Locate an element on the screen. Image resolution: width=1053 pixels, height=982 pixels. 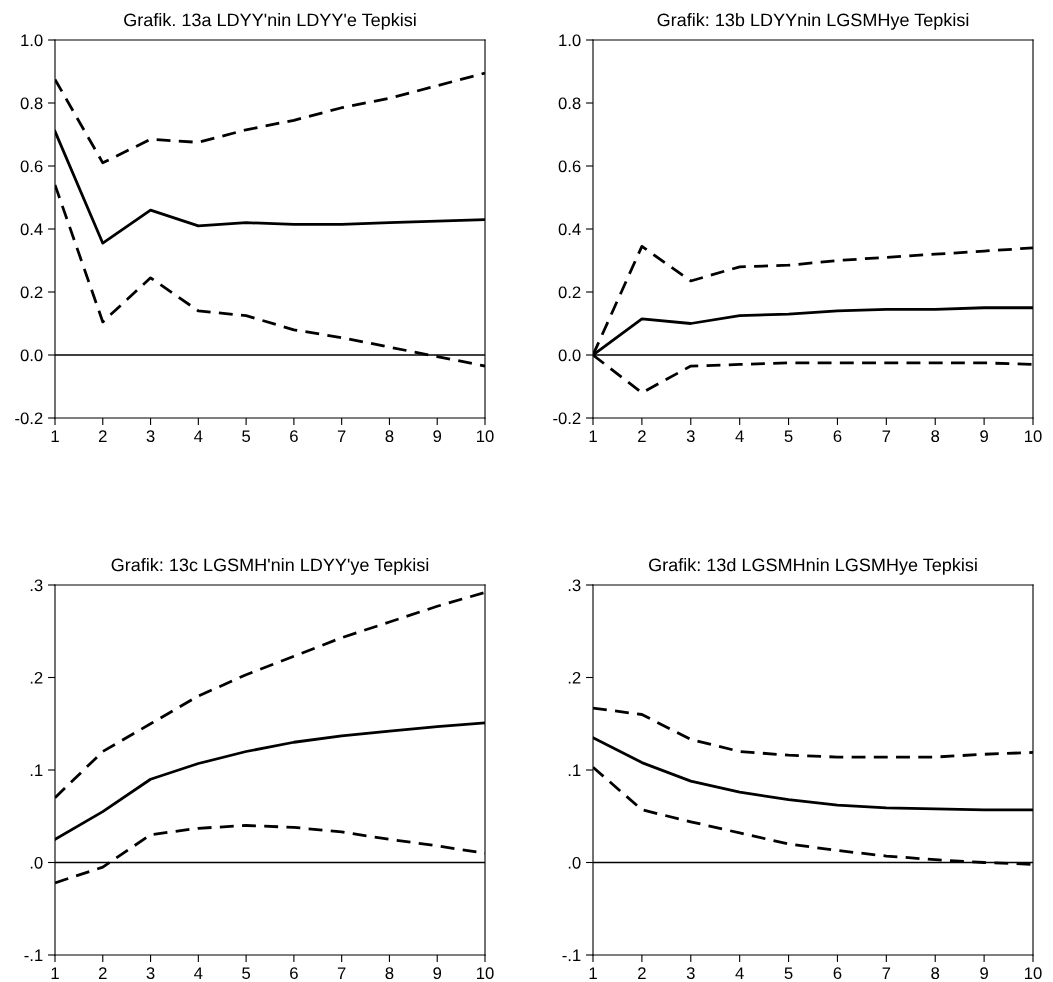
chart-title: Grafik: 13b LDYYnin LGSMHye Tepkisi is located at coordinates (813, 21).